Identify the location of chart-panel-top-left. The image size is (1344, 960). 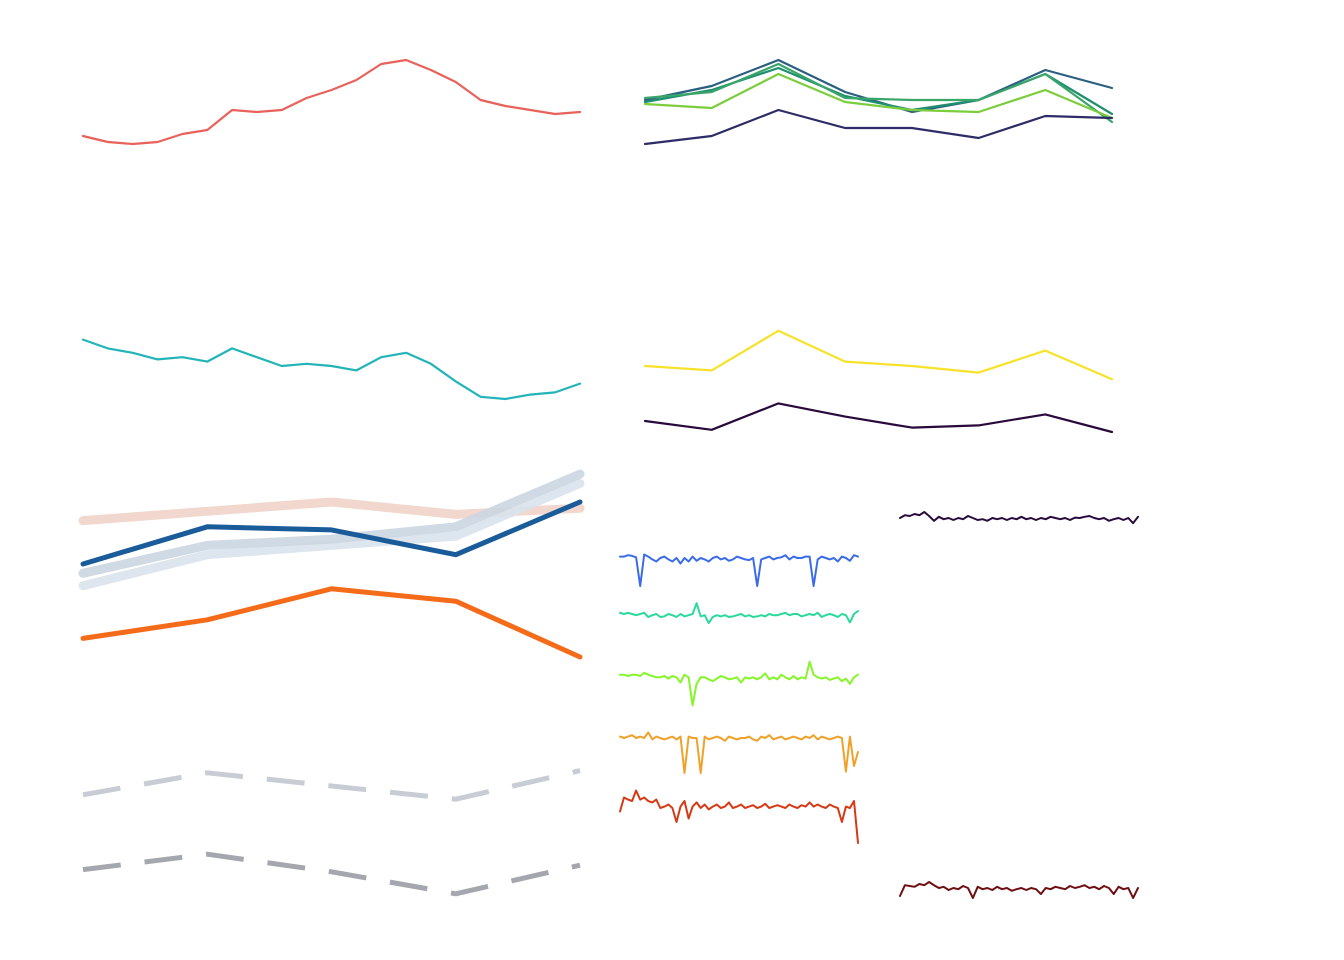
(331, 102).